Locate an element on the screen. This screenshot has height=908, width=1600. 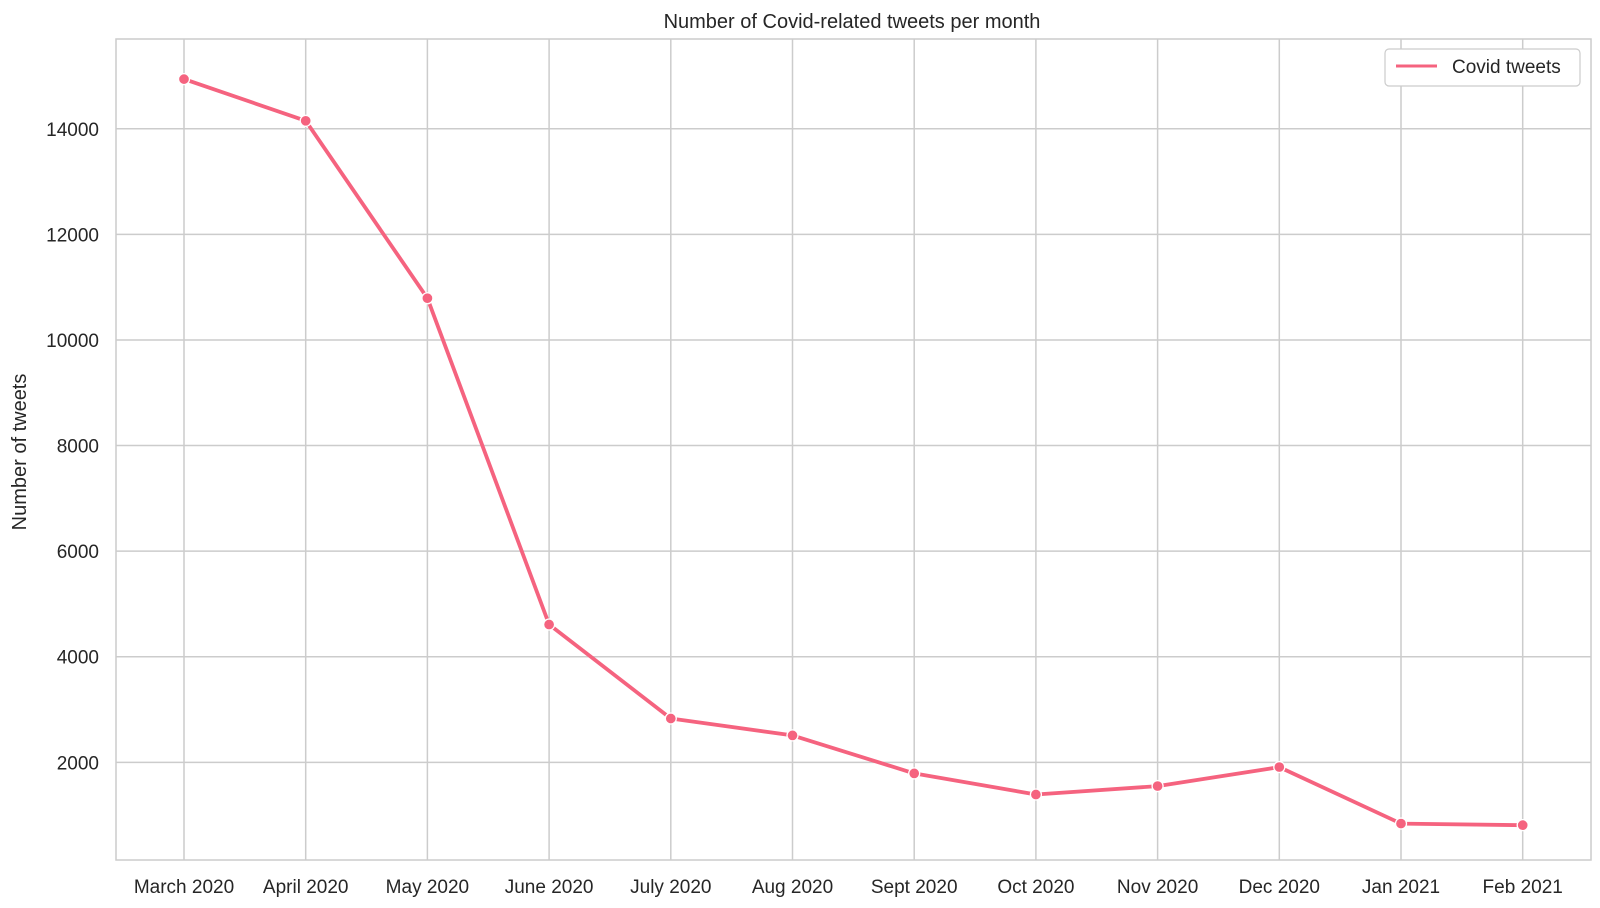
y-axis-ticks: 2000 4000 6000 8000 10000 12000 14000 is located at coordinates (72, 447).